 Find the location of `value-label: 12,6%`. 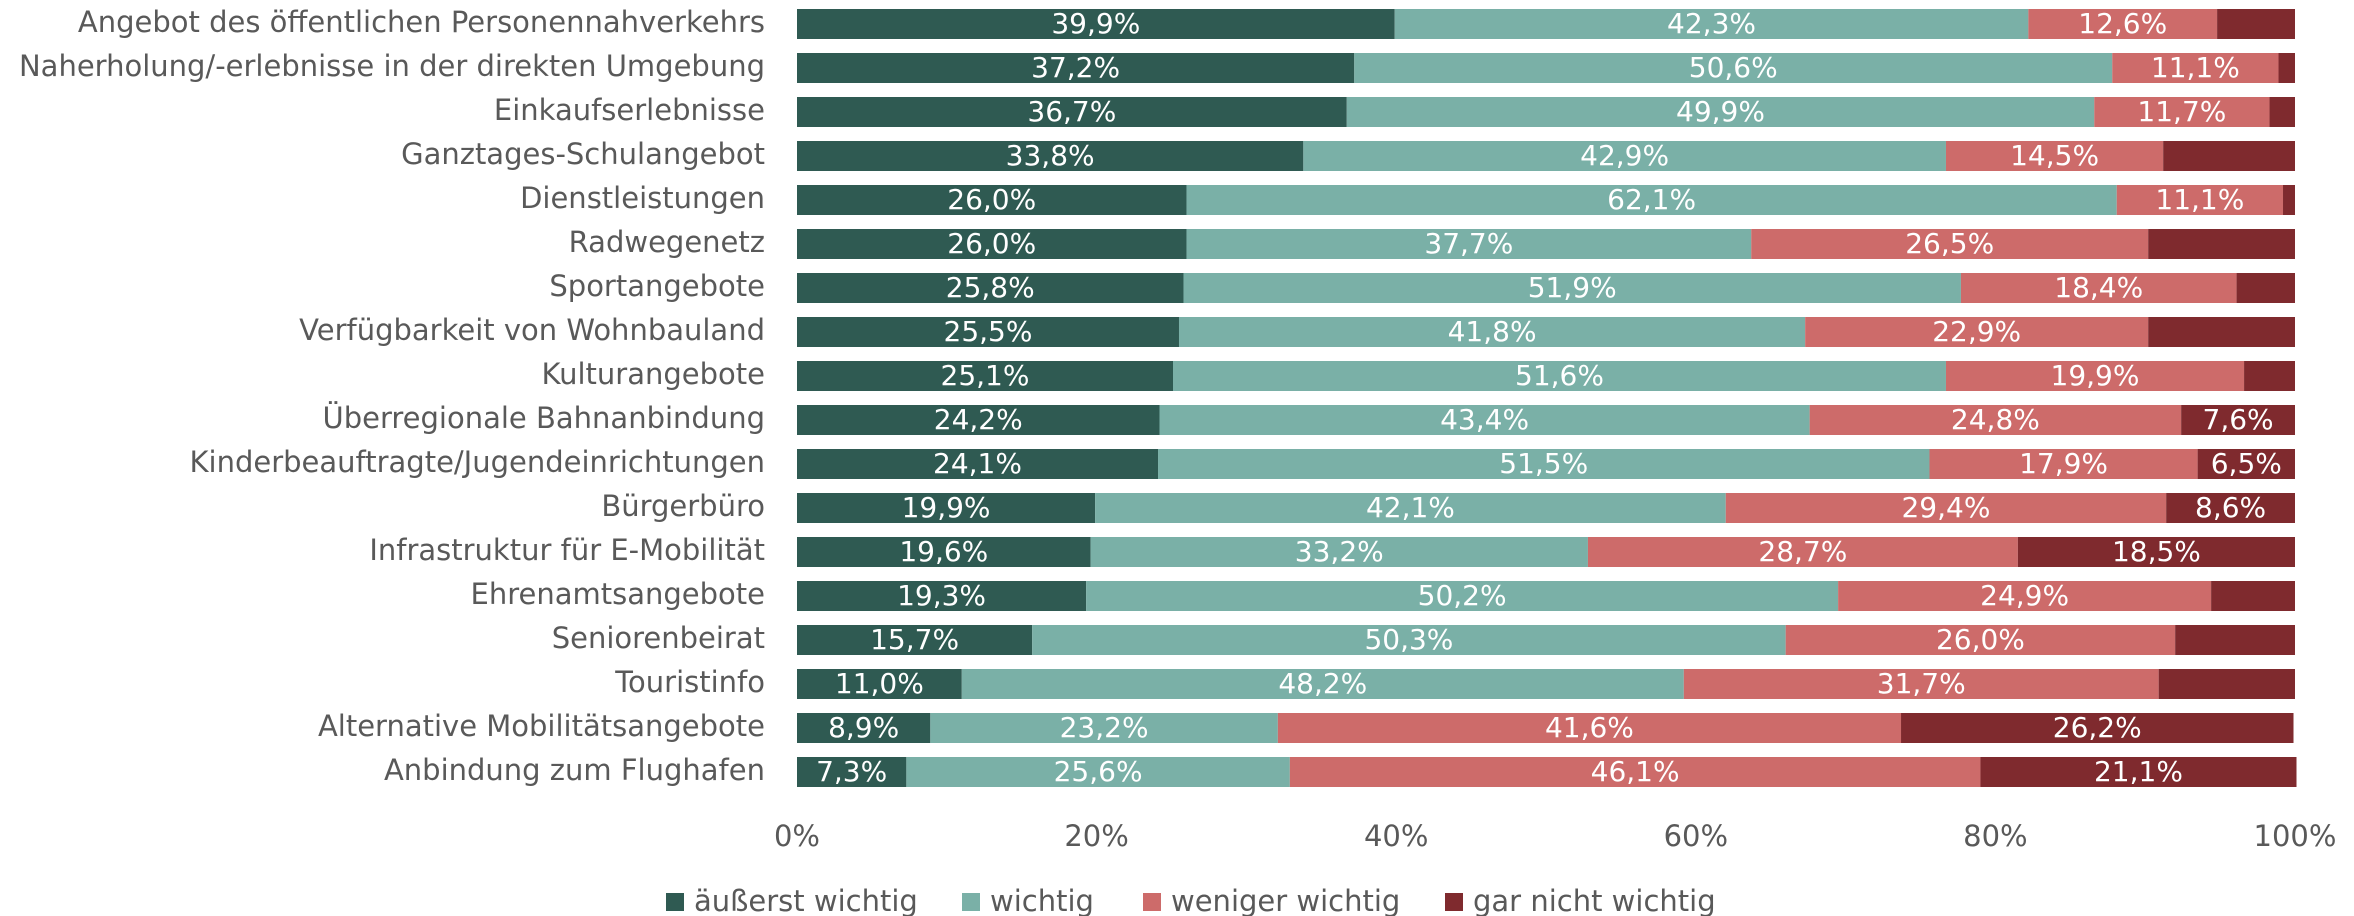

value-label: 12,6% is located at coordinates (2122, 23).